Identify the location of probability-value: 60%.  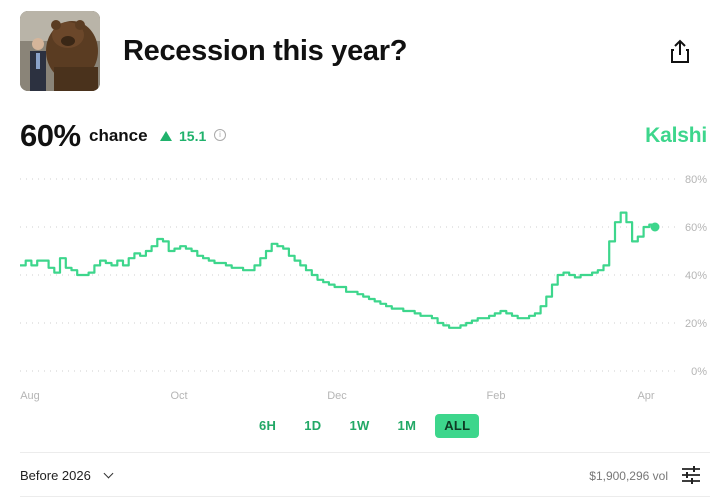
(50, 136).